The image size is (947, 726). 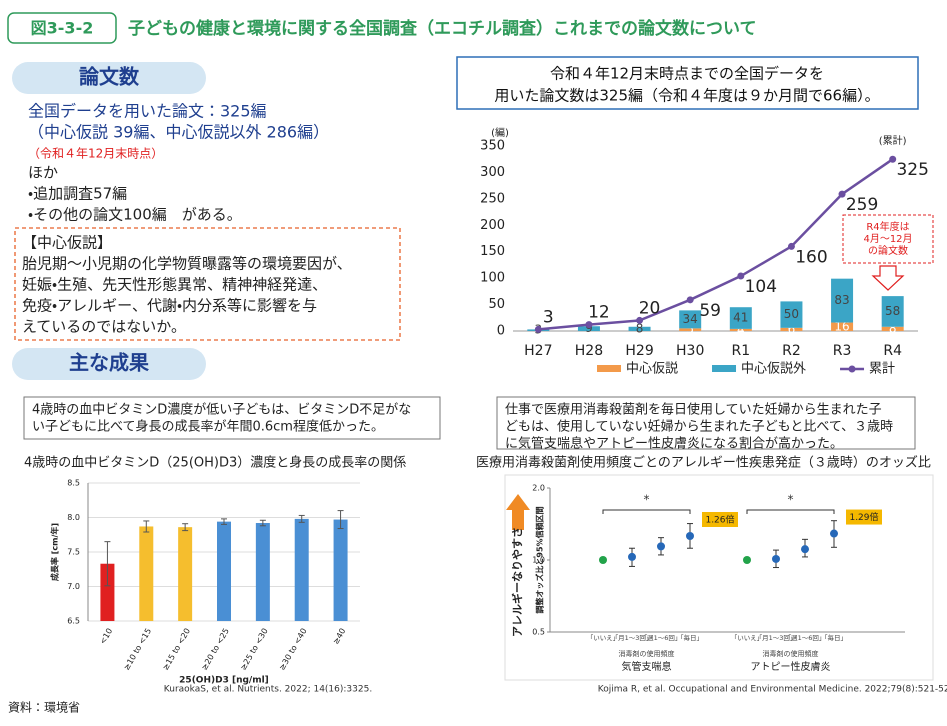 I want to click on header-label: 図3-3-2, so click(x=62, y=28).